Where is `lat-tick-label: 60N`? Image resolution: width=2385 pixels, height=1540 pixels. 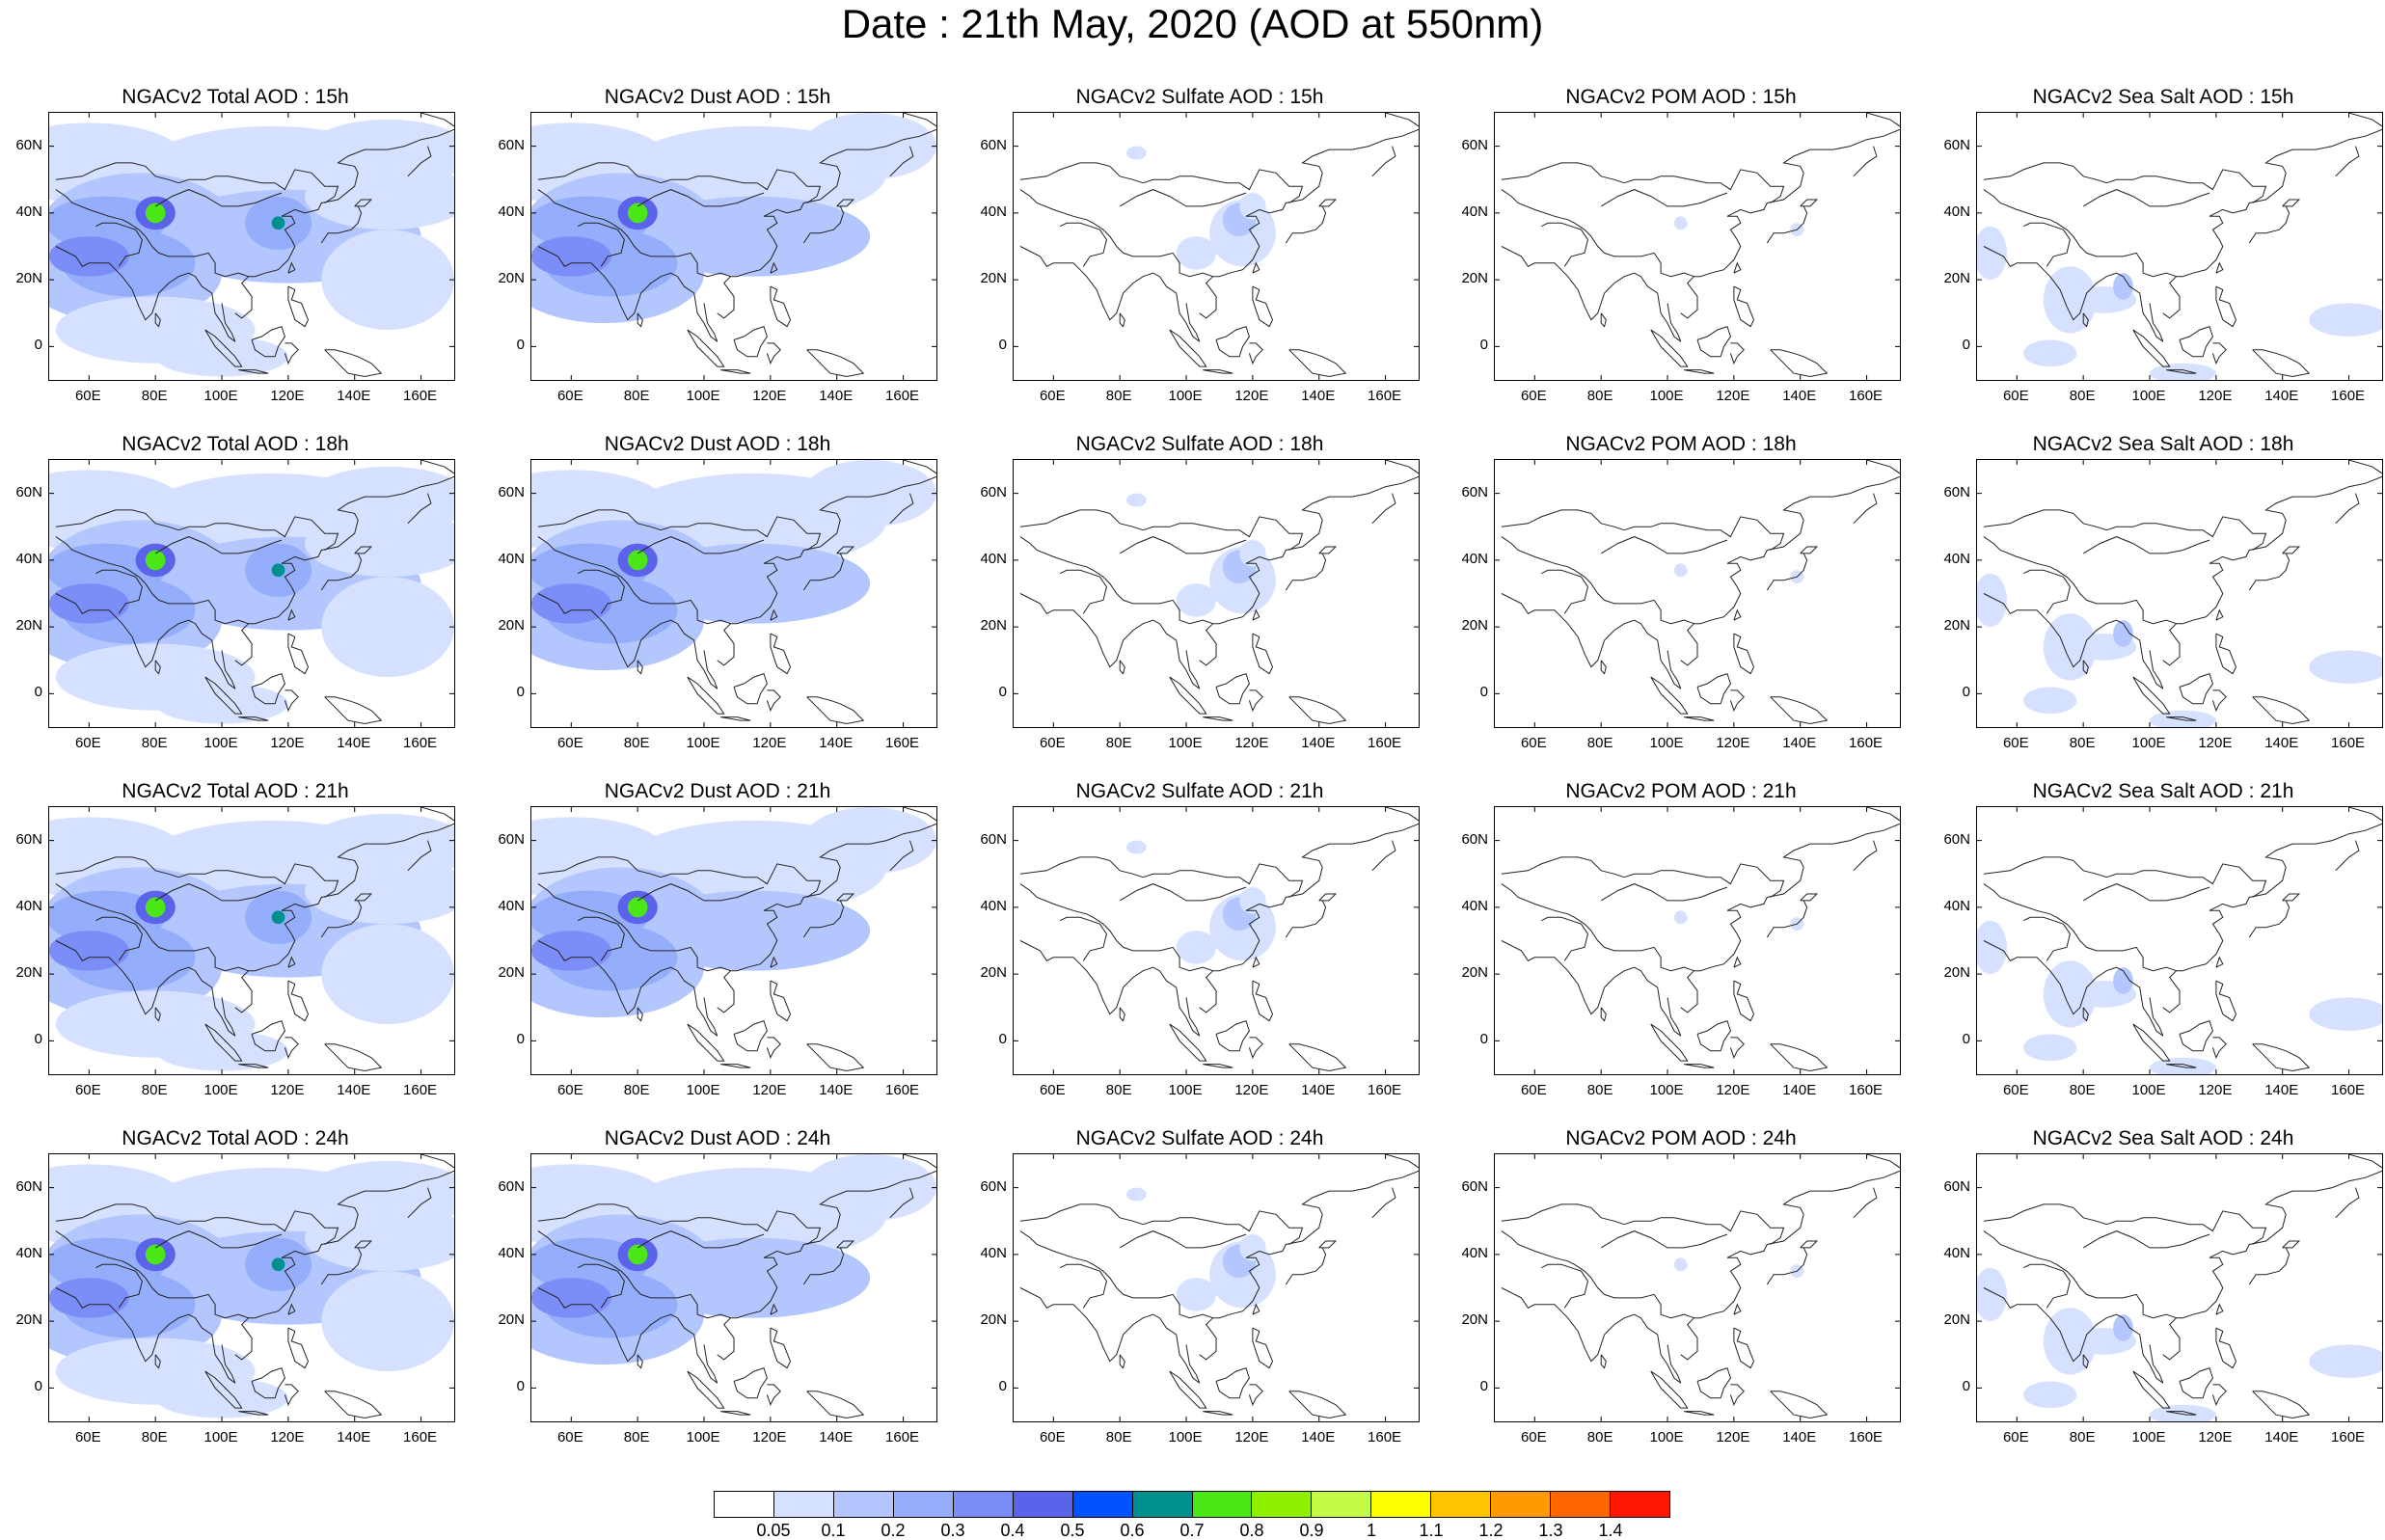
lat-tick-label: 60N is located at coordinates (29, 144).